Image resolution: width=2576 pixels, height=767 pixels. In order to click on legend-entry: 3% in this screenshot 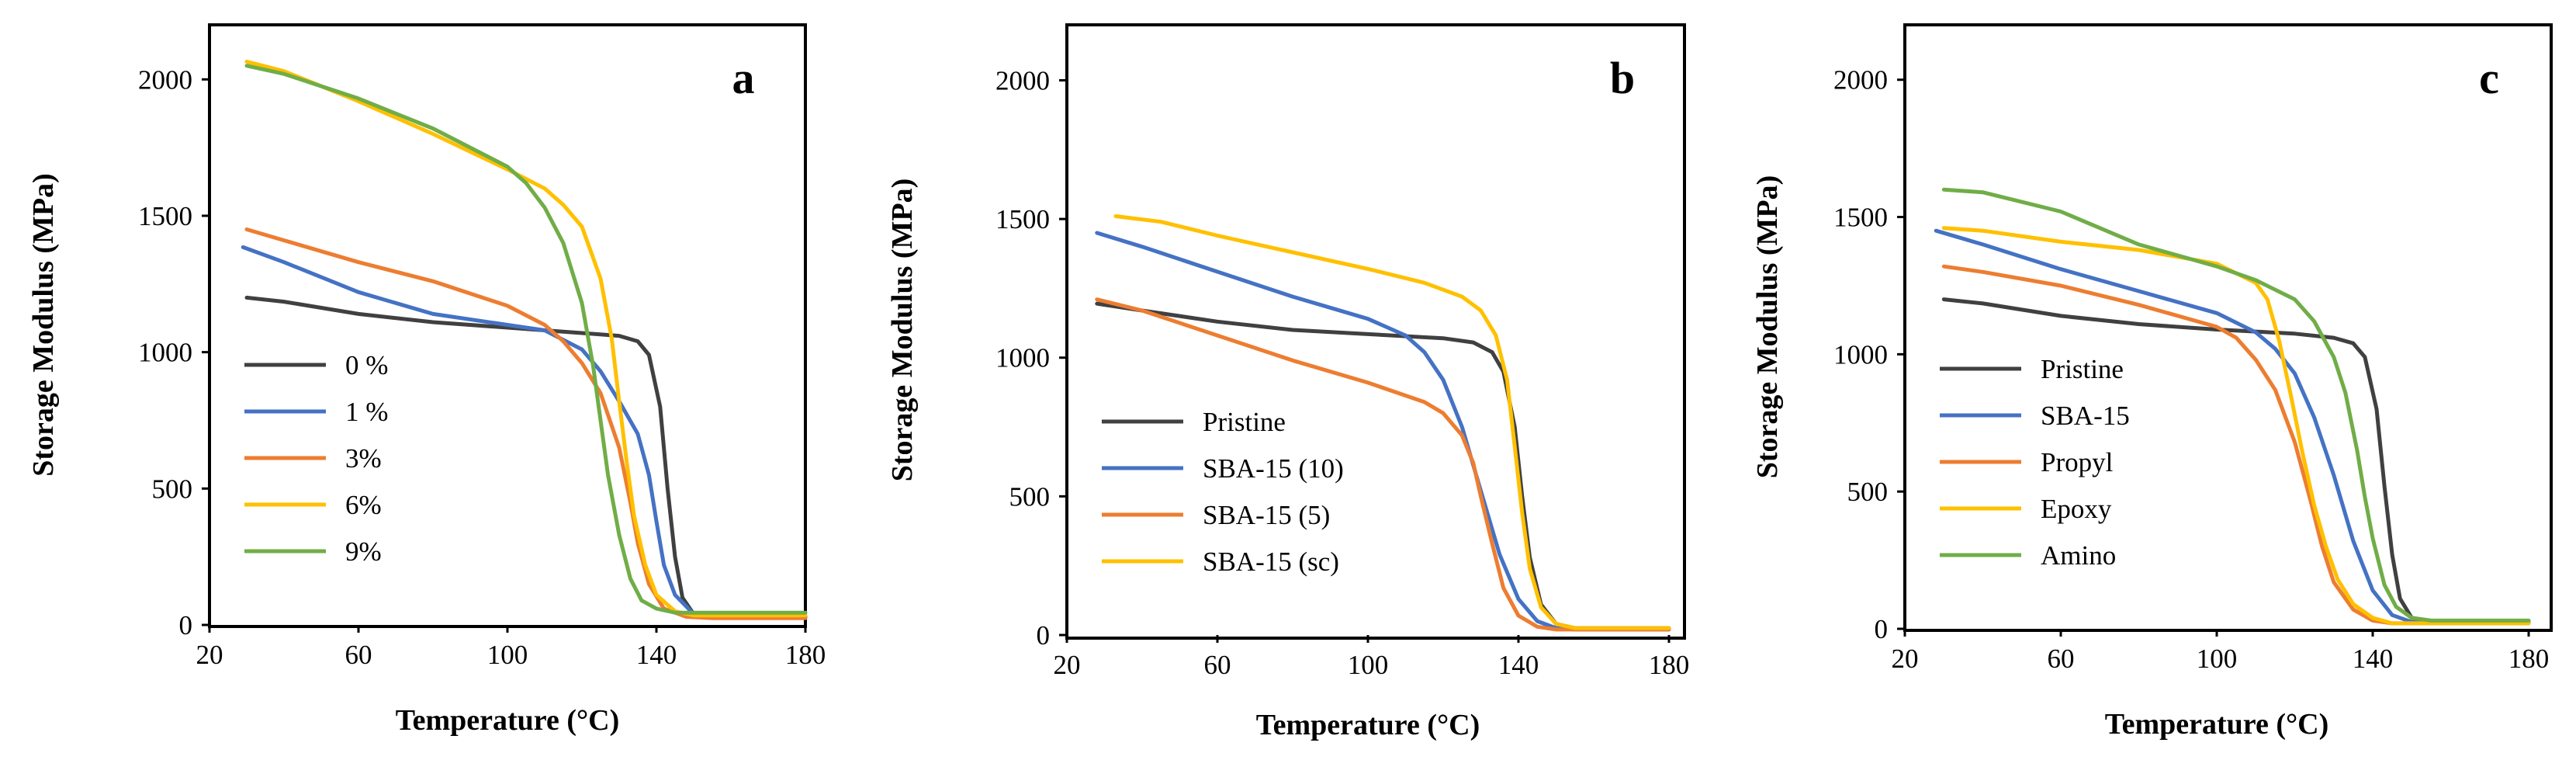, I will do `click(363, 458)`.